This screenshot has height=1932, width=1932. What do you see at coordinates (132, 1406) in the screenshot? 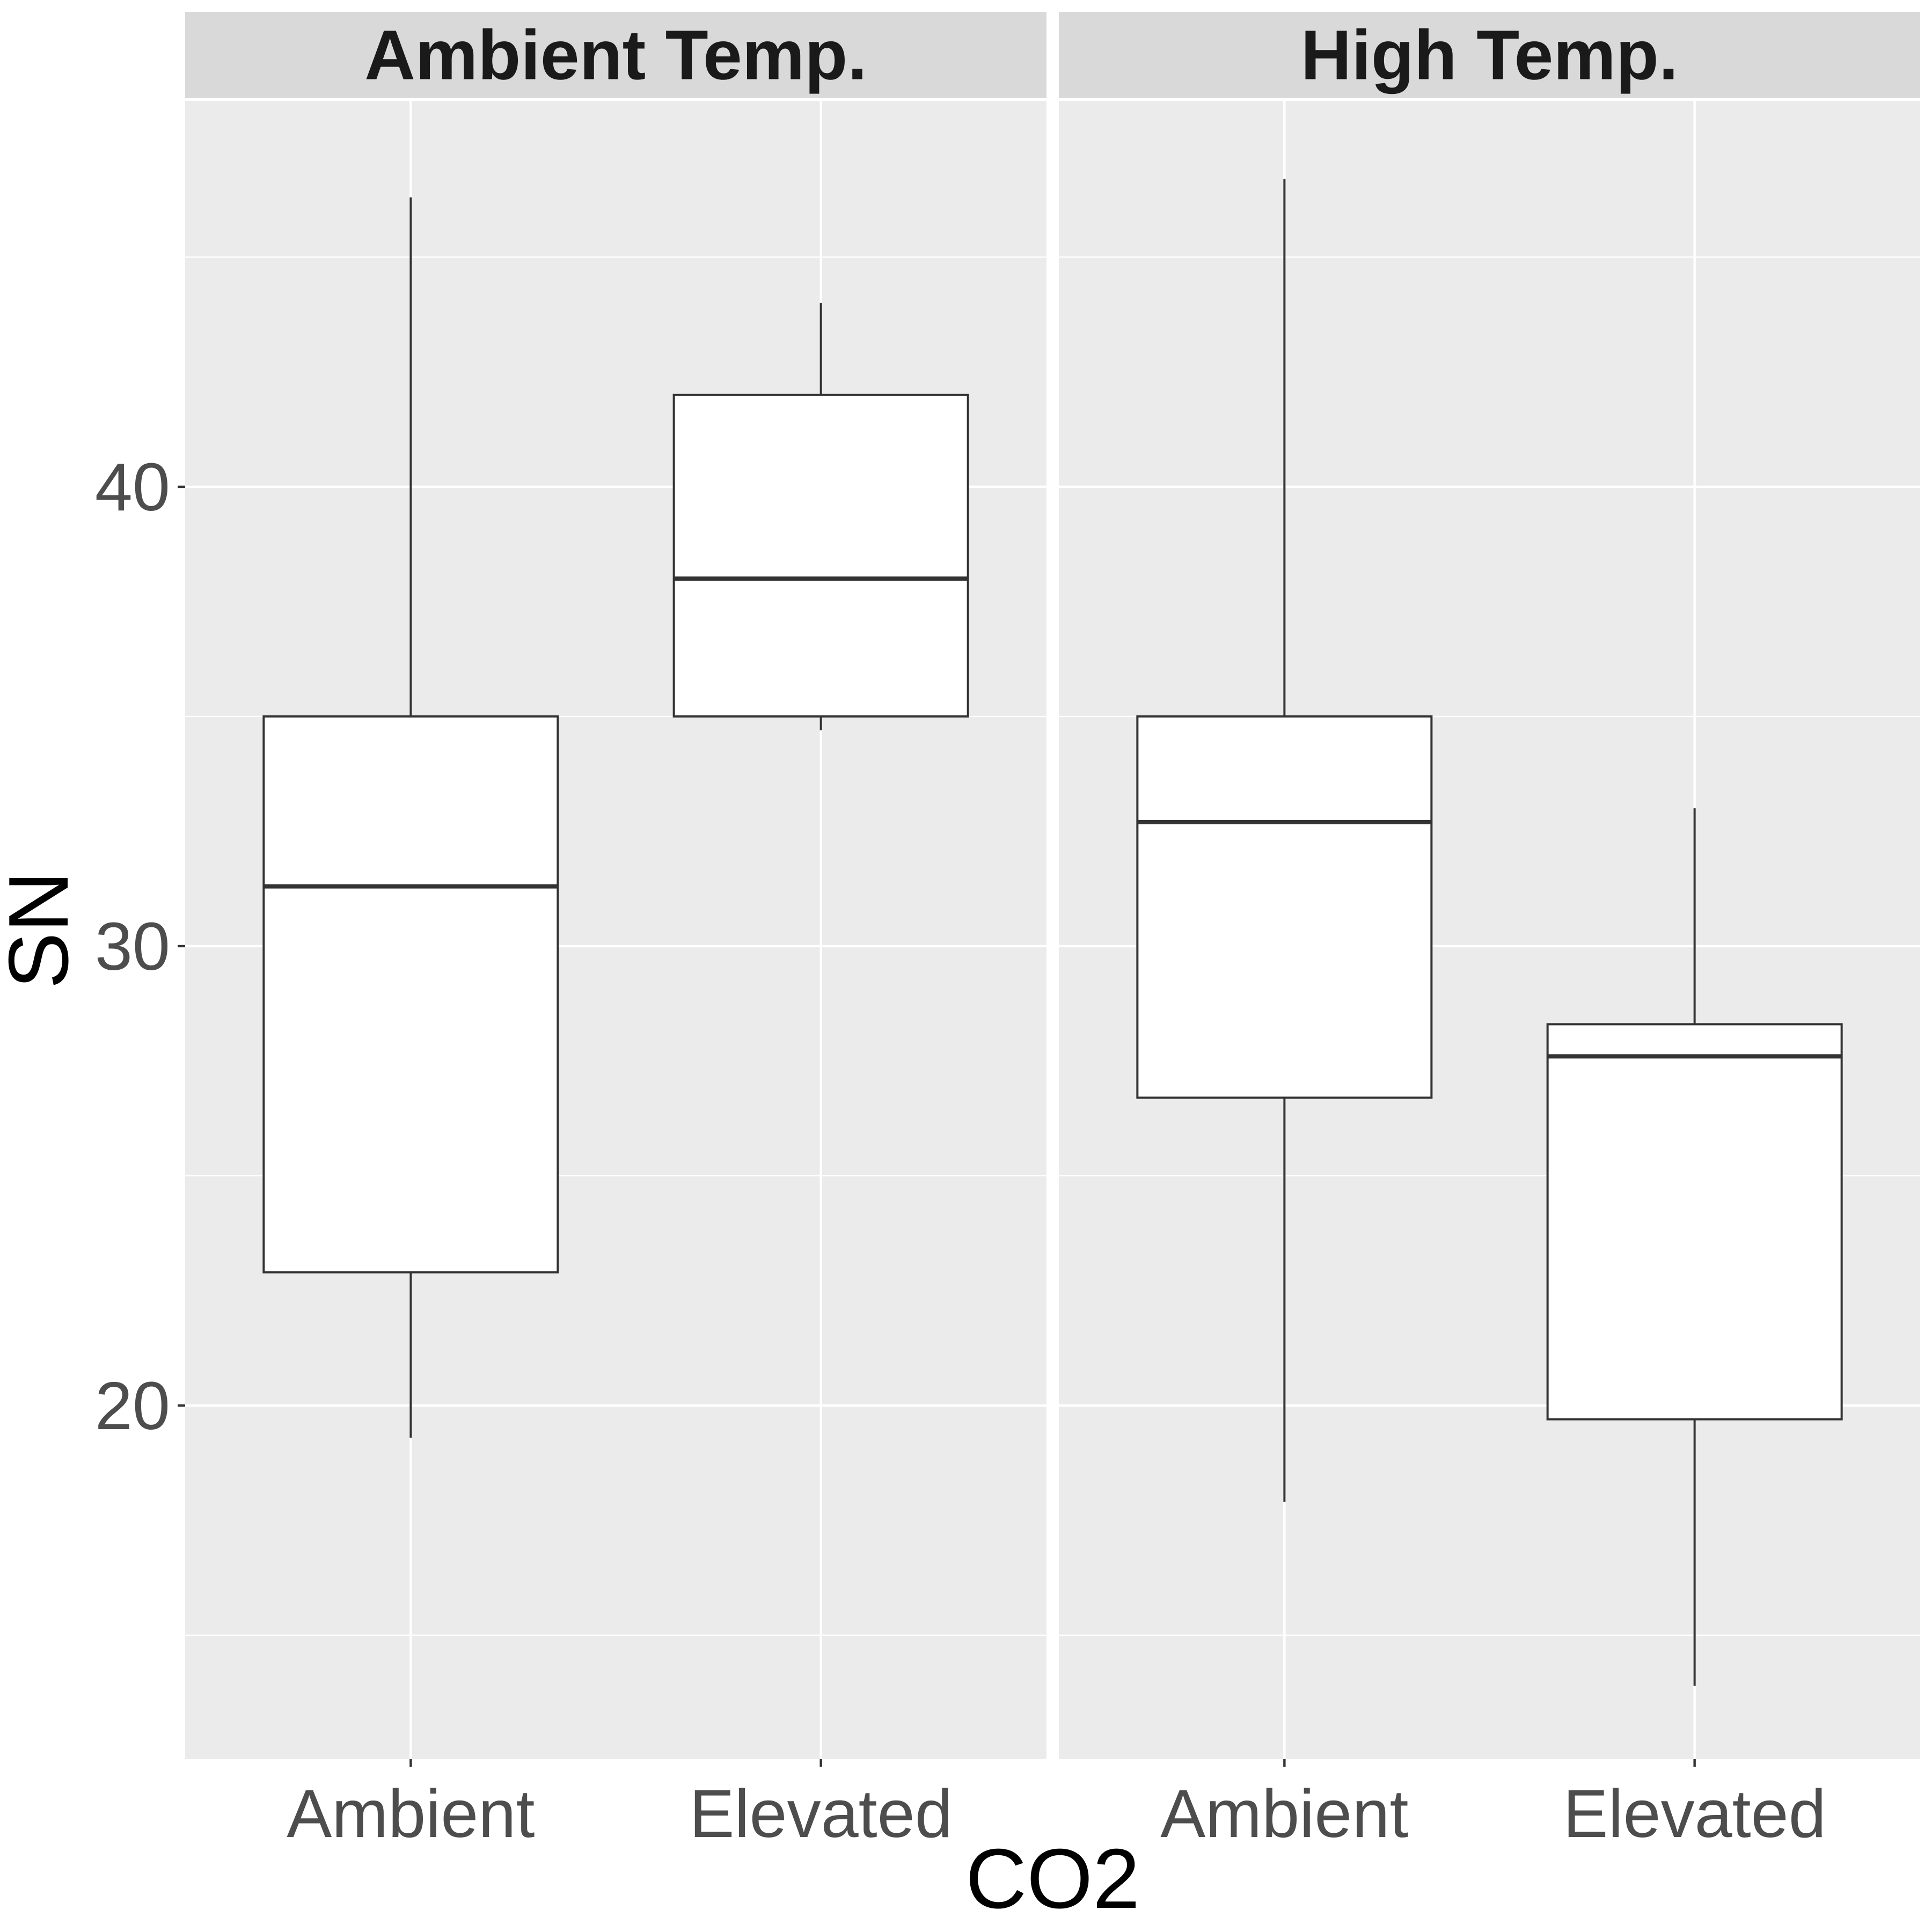
I see `y-tick-label: 20` at bounding box center [132, 1406].